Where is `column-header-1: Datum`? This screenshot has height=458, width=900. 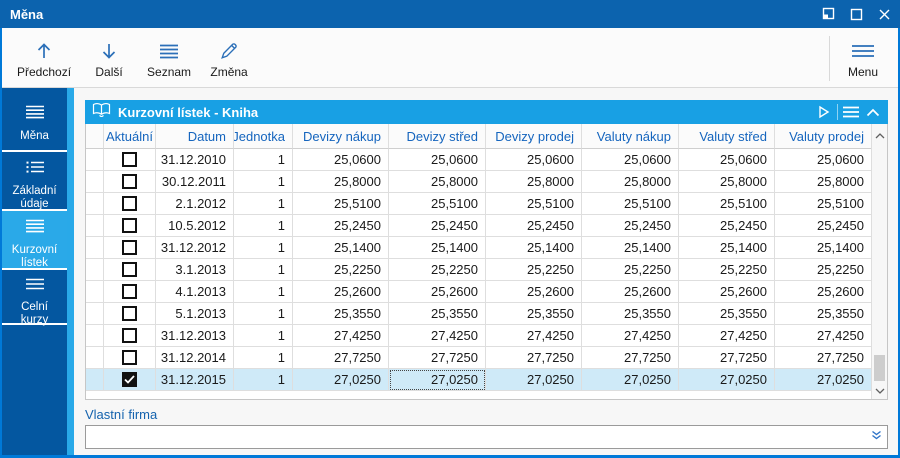 column-header-1: Datum is located at coordinates (195, 136).